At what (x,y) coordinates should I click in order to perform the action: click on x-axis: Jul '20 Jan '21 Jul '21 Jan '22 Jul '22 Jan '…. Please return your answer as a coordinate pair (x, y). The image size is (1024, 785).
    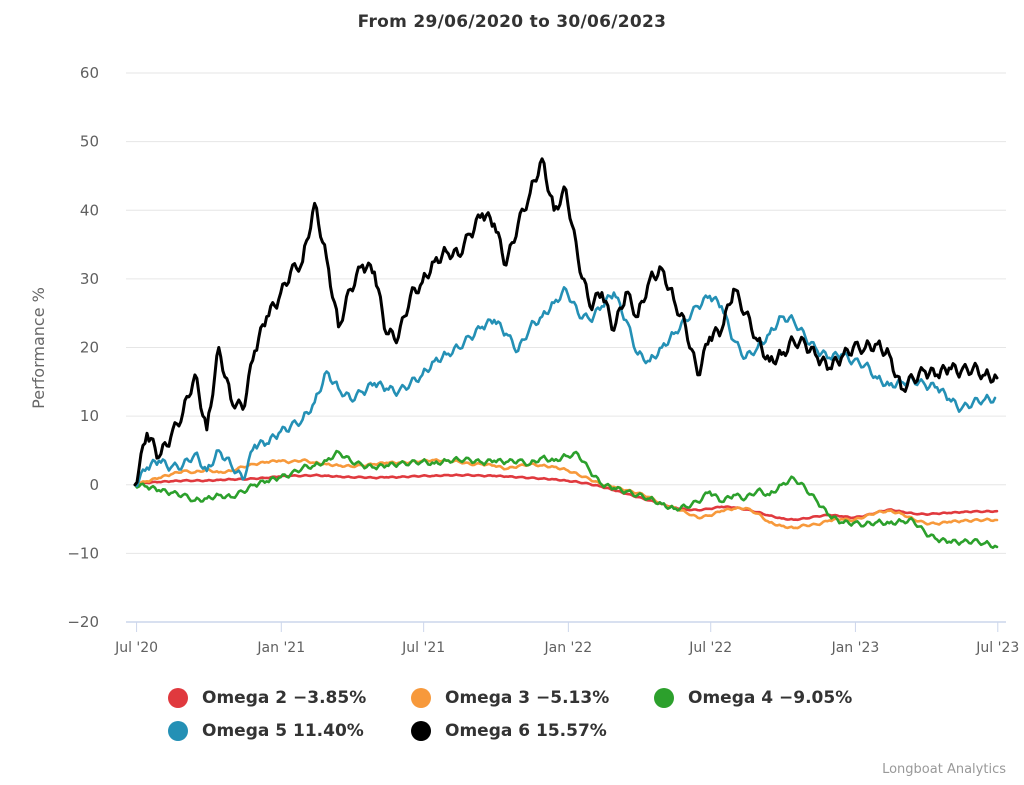
    Looking at the image, I should click on (566, 638).